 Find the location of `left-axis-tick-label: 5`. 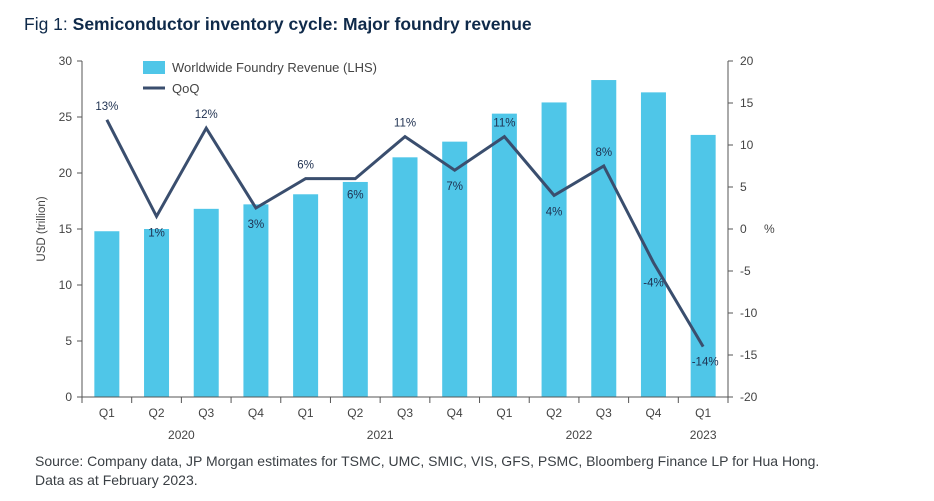

left-axis-tick-label: 5 is located at coordinates (68, 341).